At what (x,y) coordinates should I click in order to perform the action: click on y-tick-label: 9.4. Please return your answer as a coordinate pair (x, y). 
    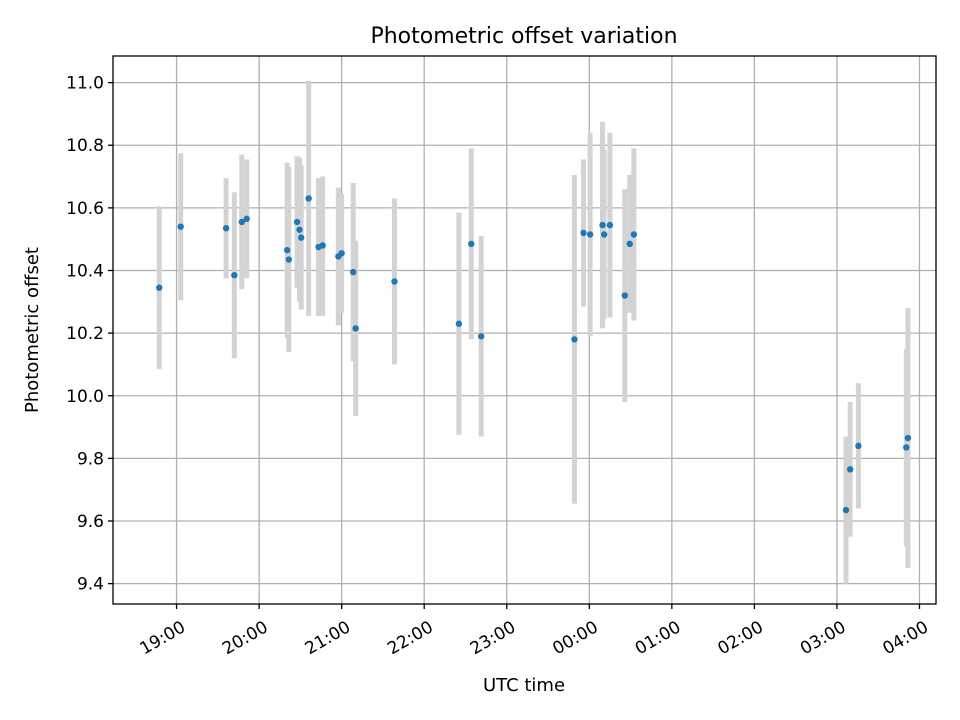
    Looking at the image, I should click on (90, 585).